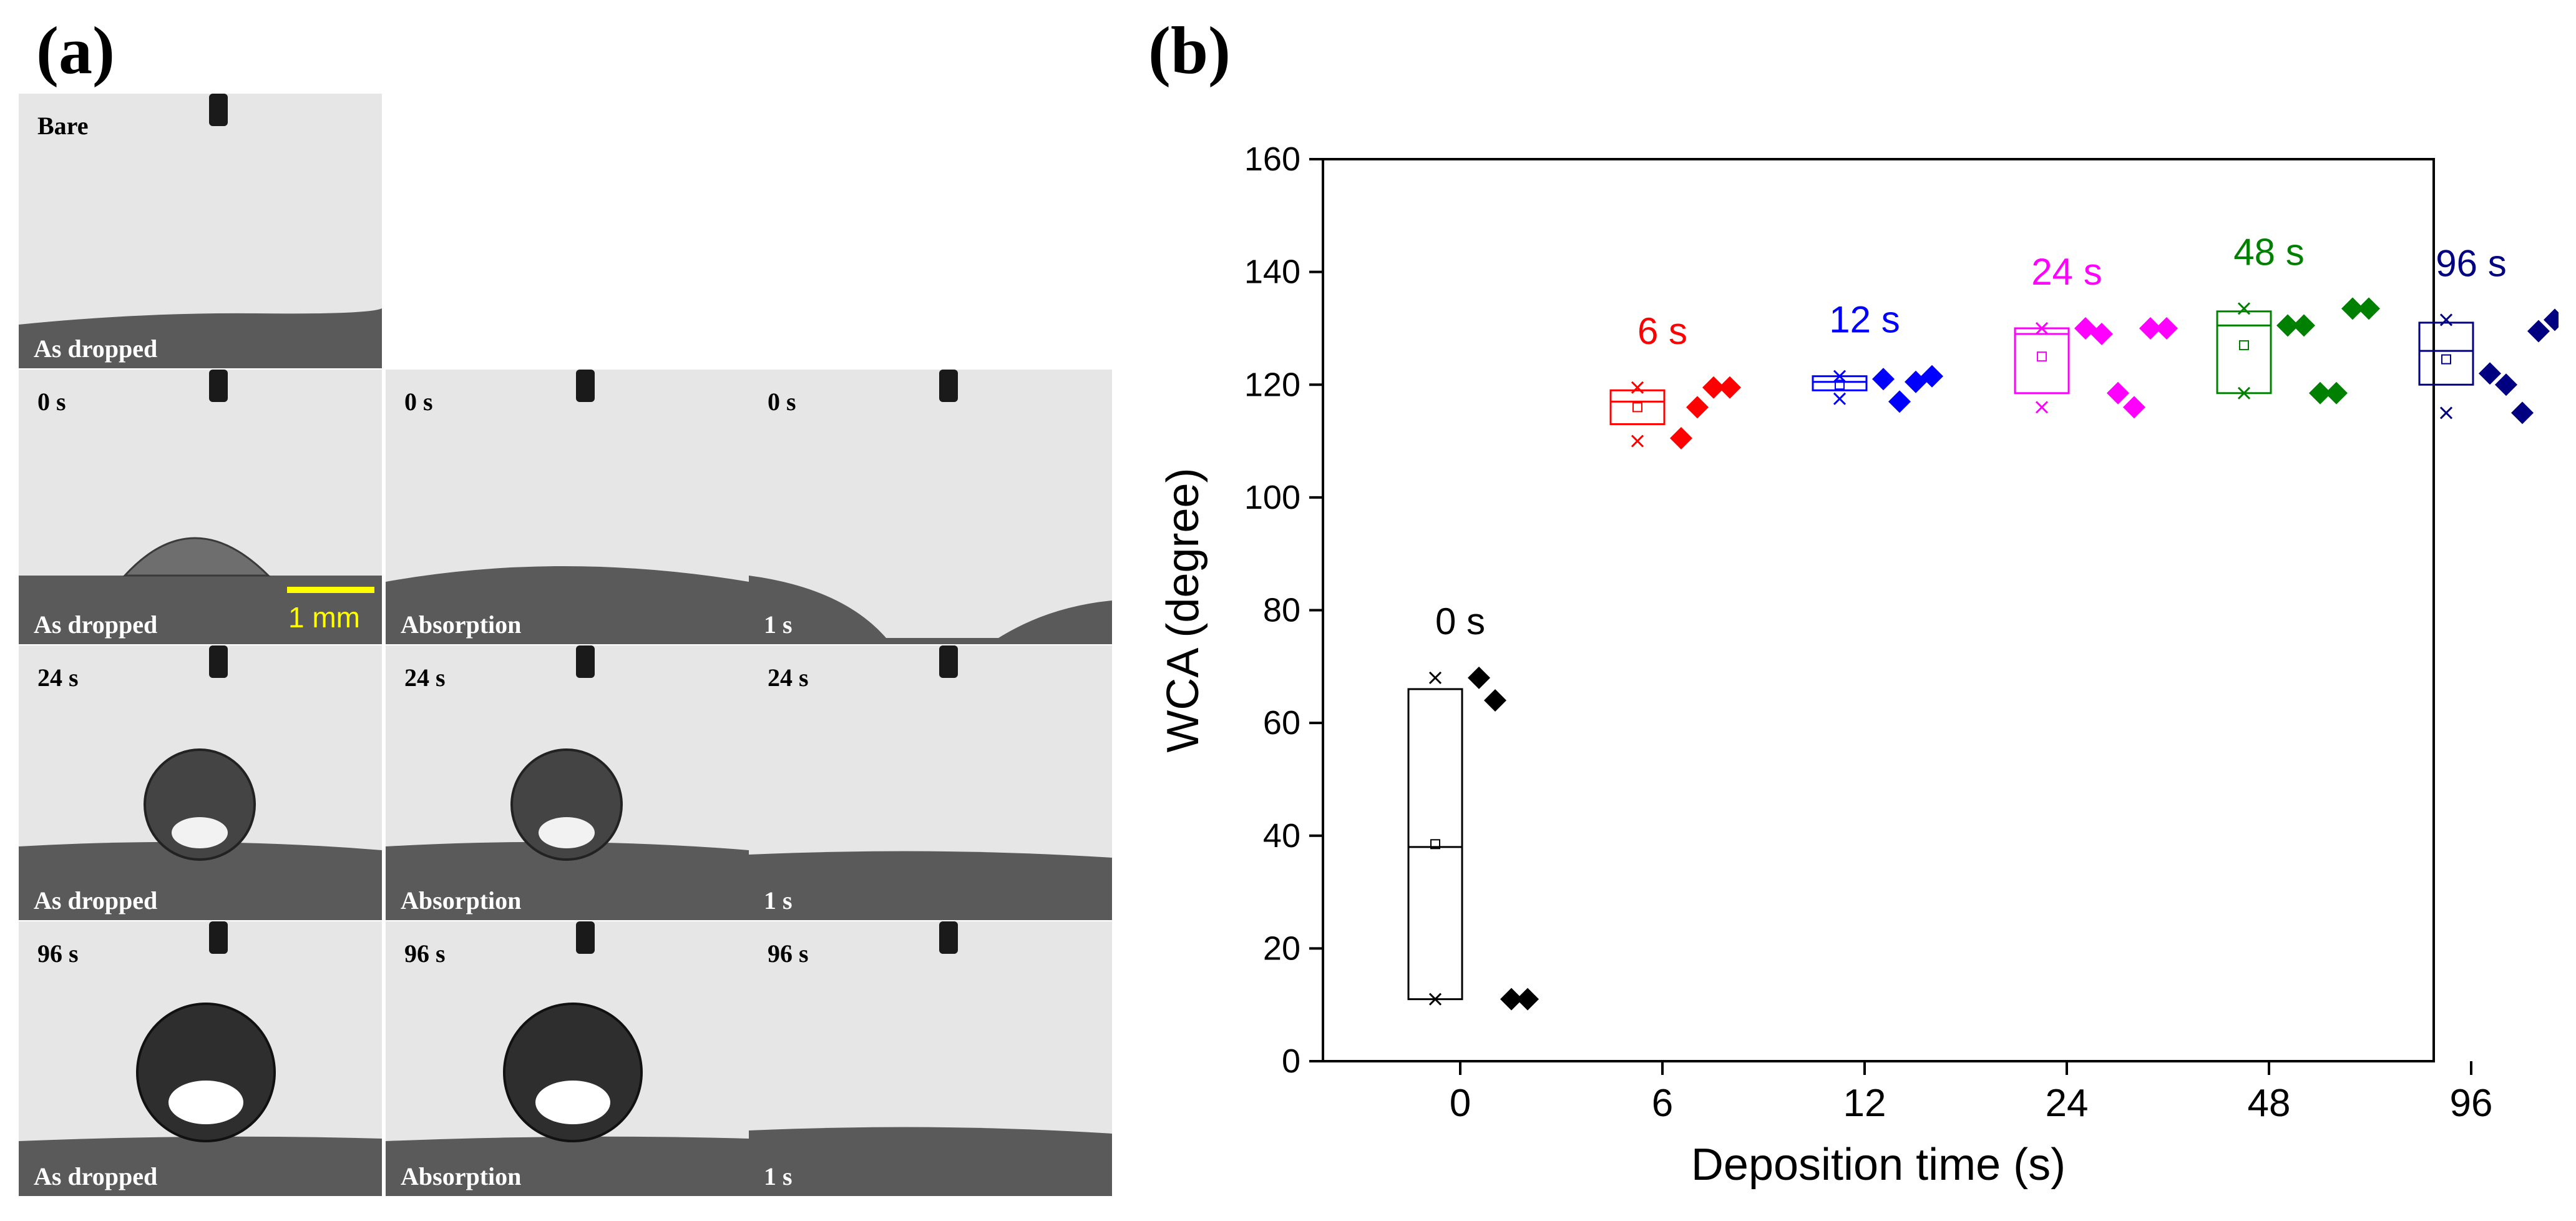  Describe the element at coordinates (1272, 497) in the screenshot. I see `y-tick-label: 100` at that location.